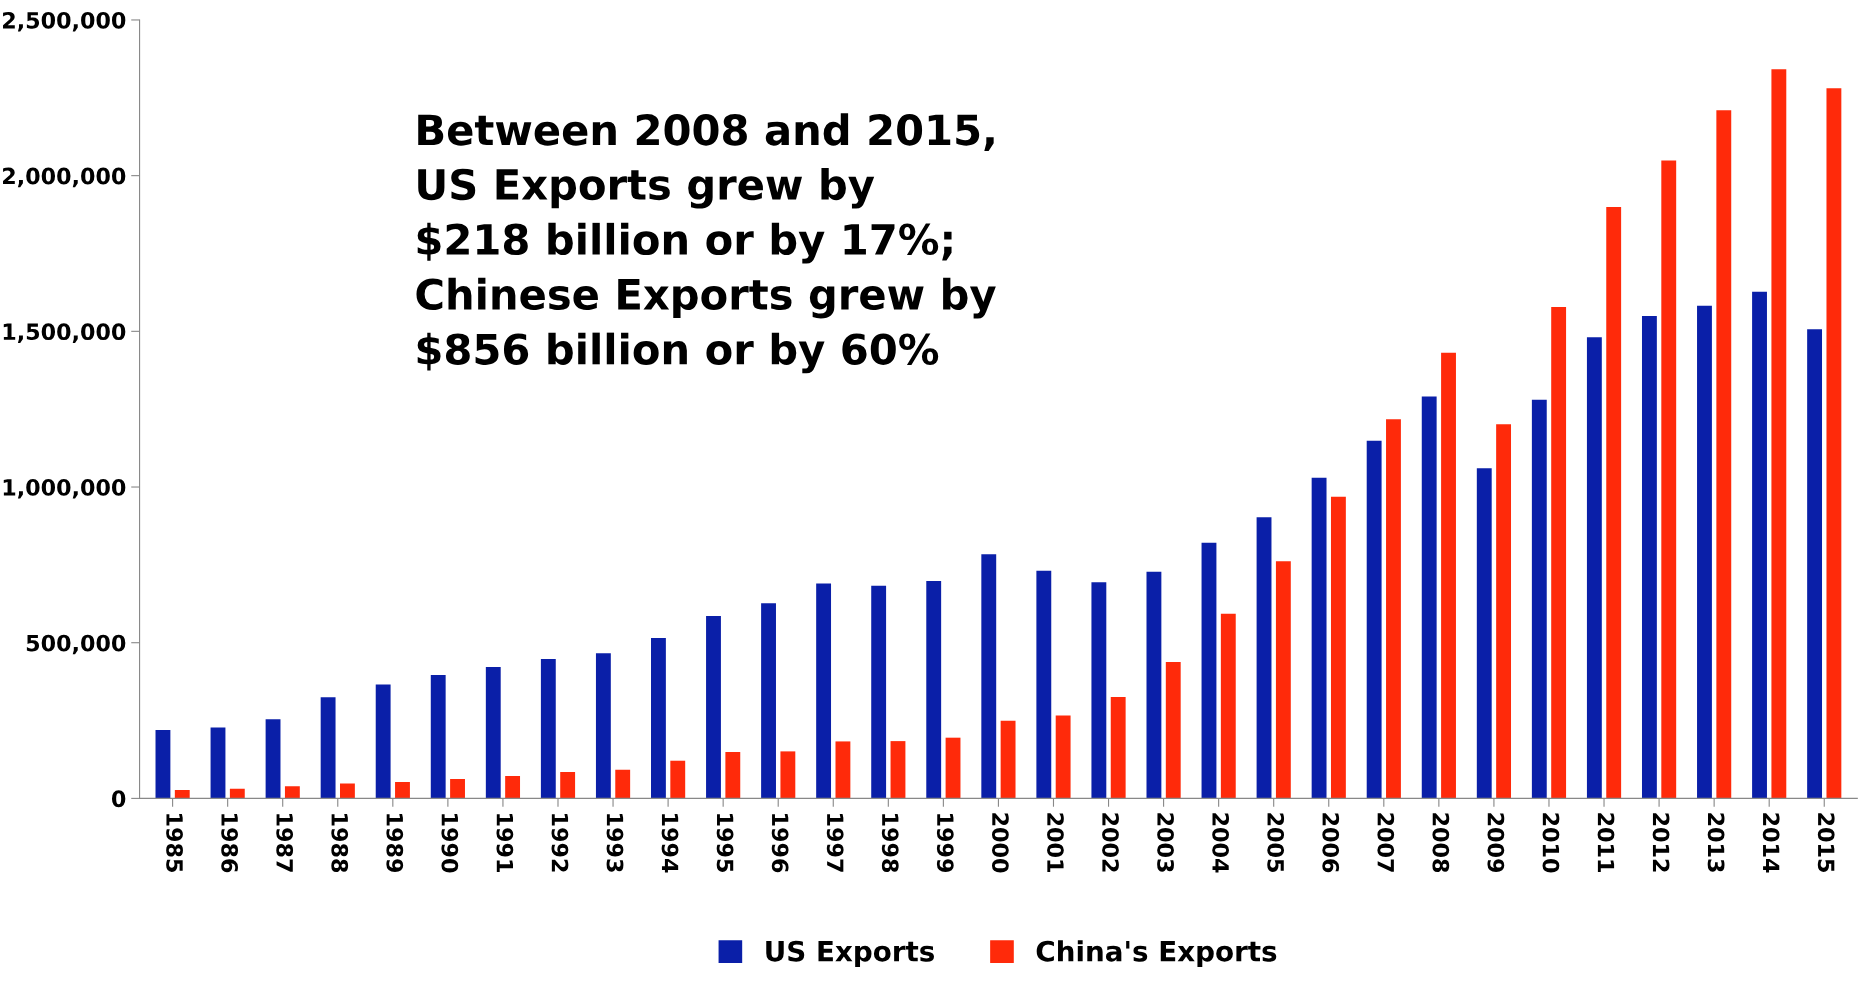 This screenshot has height=998, width=1861. Describe the element at coordinates (1276, 842) in the screenshot. I see `x-tick-label: 2005` at that location.